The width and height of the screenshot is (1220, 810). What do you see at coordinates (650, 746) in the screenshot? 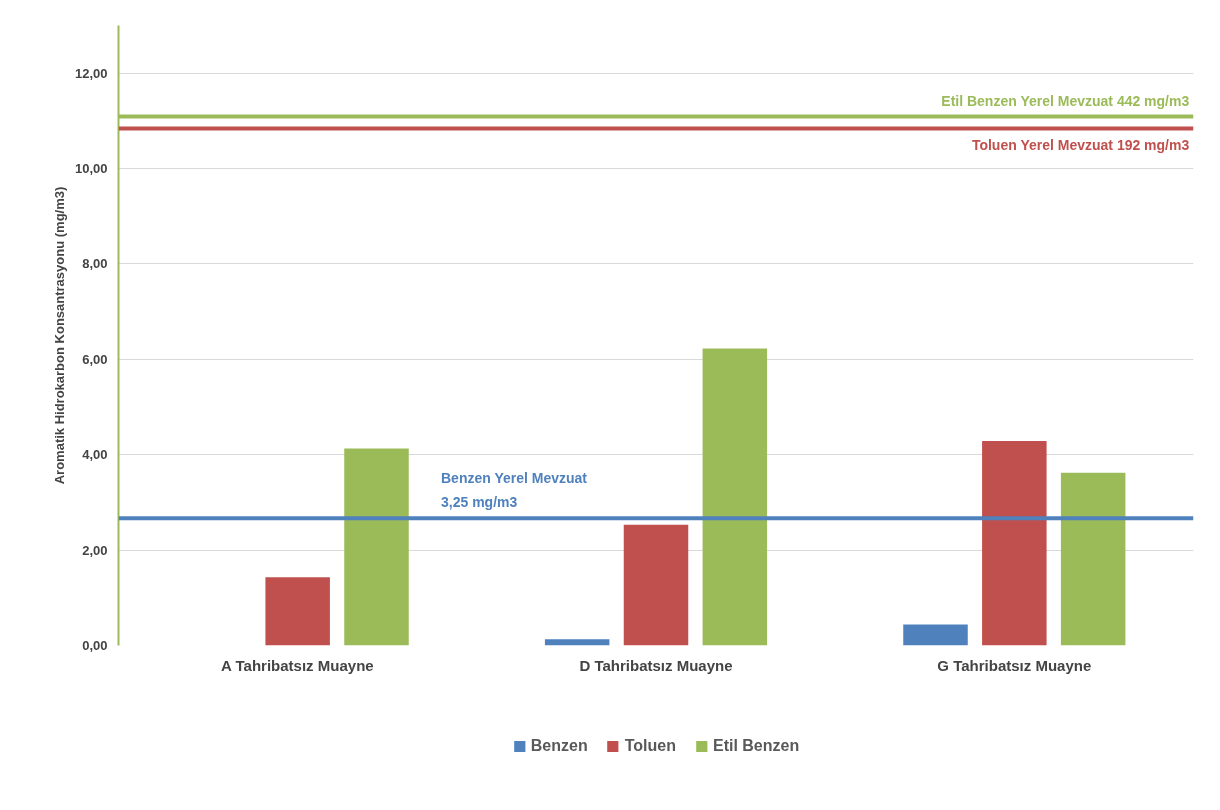
I see `legend-label: Toluen` at bounding box center [650, 746].